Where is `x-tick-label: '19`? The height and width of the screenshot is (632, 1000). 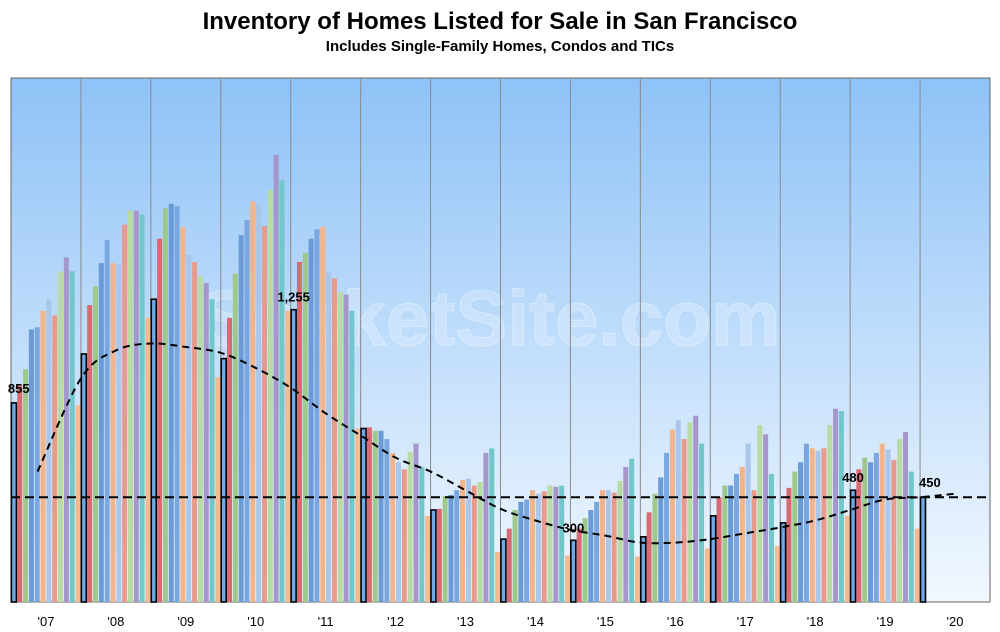 x-tick-label: '19 is located at coordinates (885, 621).